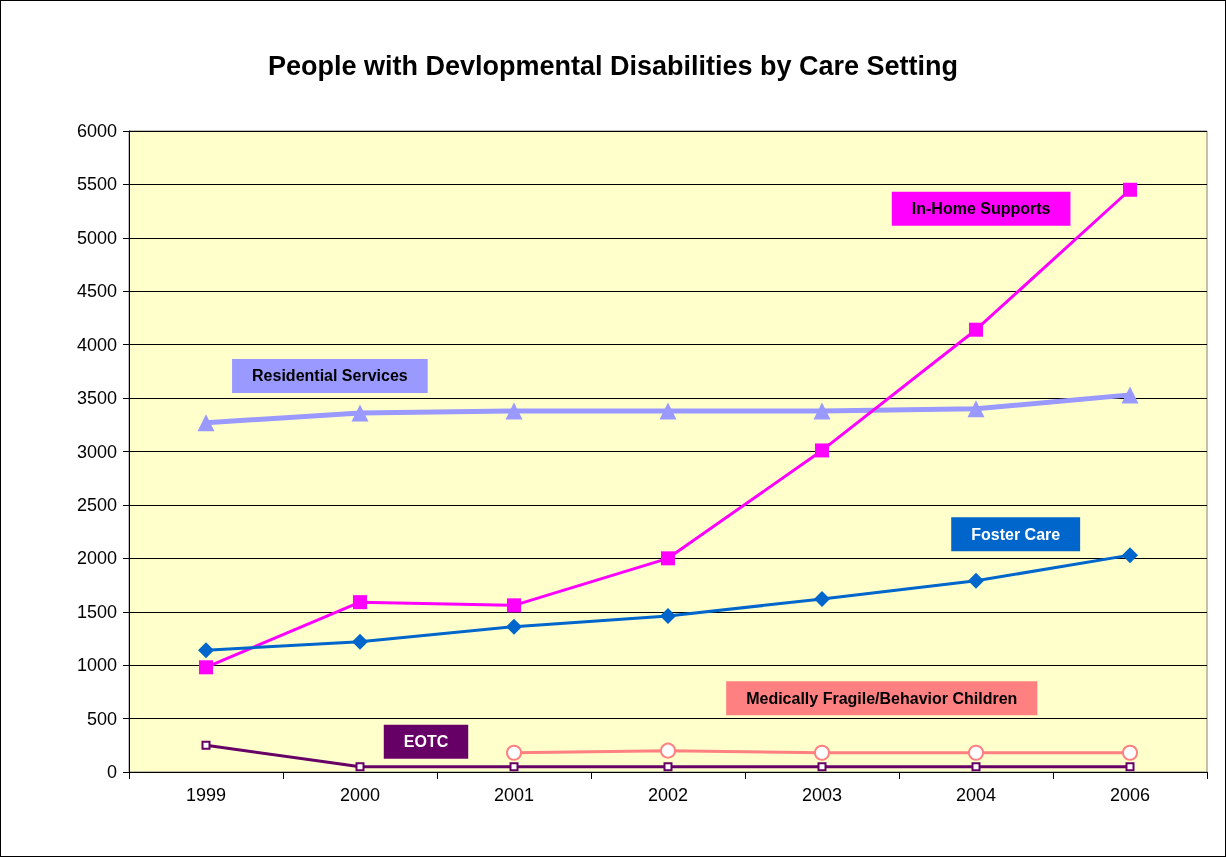 This screenshot has width=1226, height=857. I want to click on y-tick-label: 6000, so click(96, 131).